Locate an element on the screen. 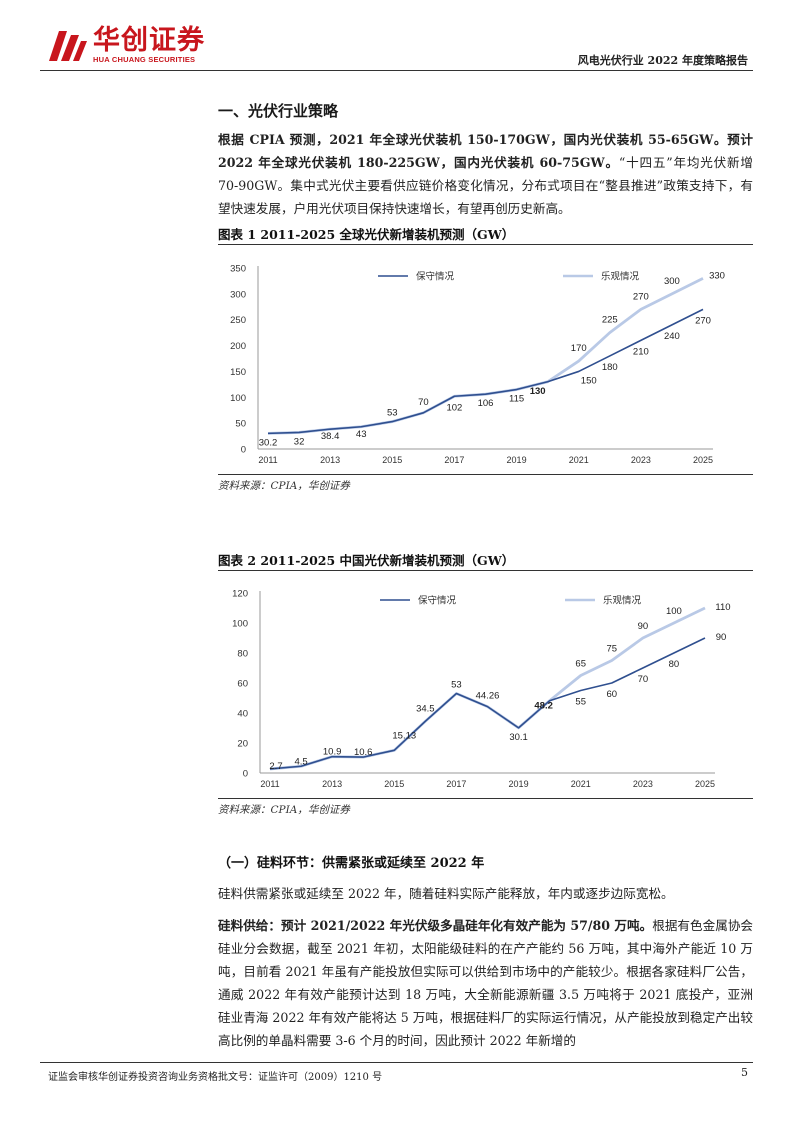  y-tick-label: 40 is located at coordinates (242, 714).